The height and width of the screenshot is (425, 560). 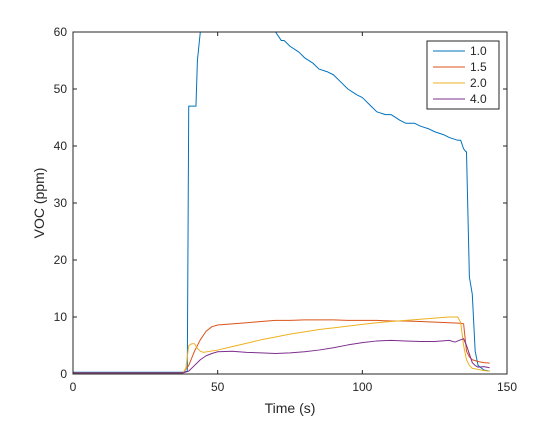 I want to click on y-tick-label: 0, so click(x=63, y=374).